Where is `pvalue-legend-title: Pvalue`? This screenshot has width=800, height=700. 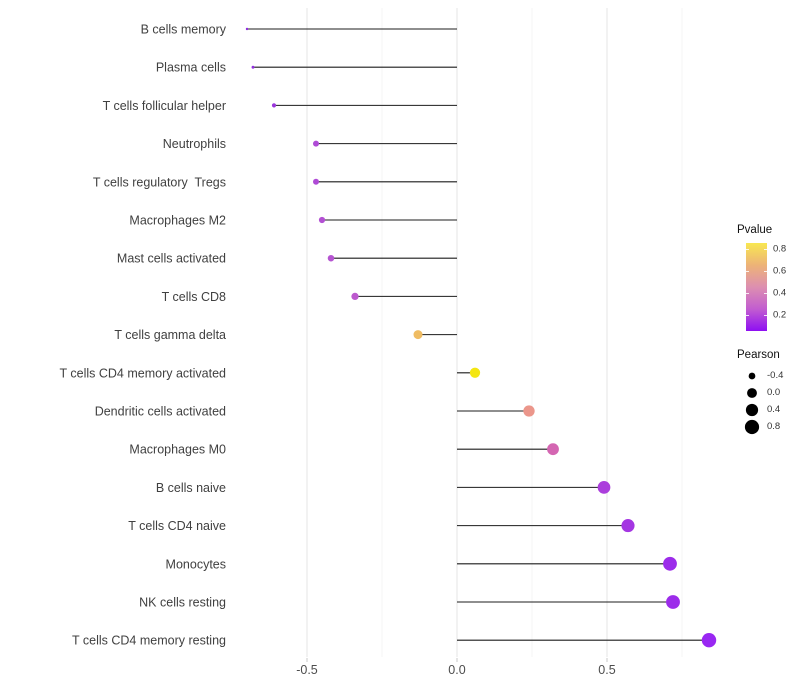
pvalue-legend-title: Pvalue is located at coordinates (755, 230).